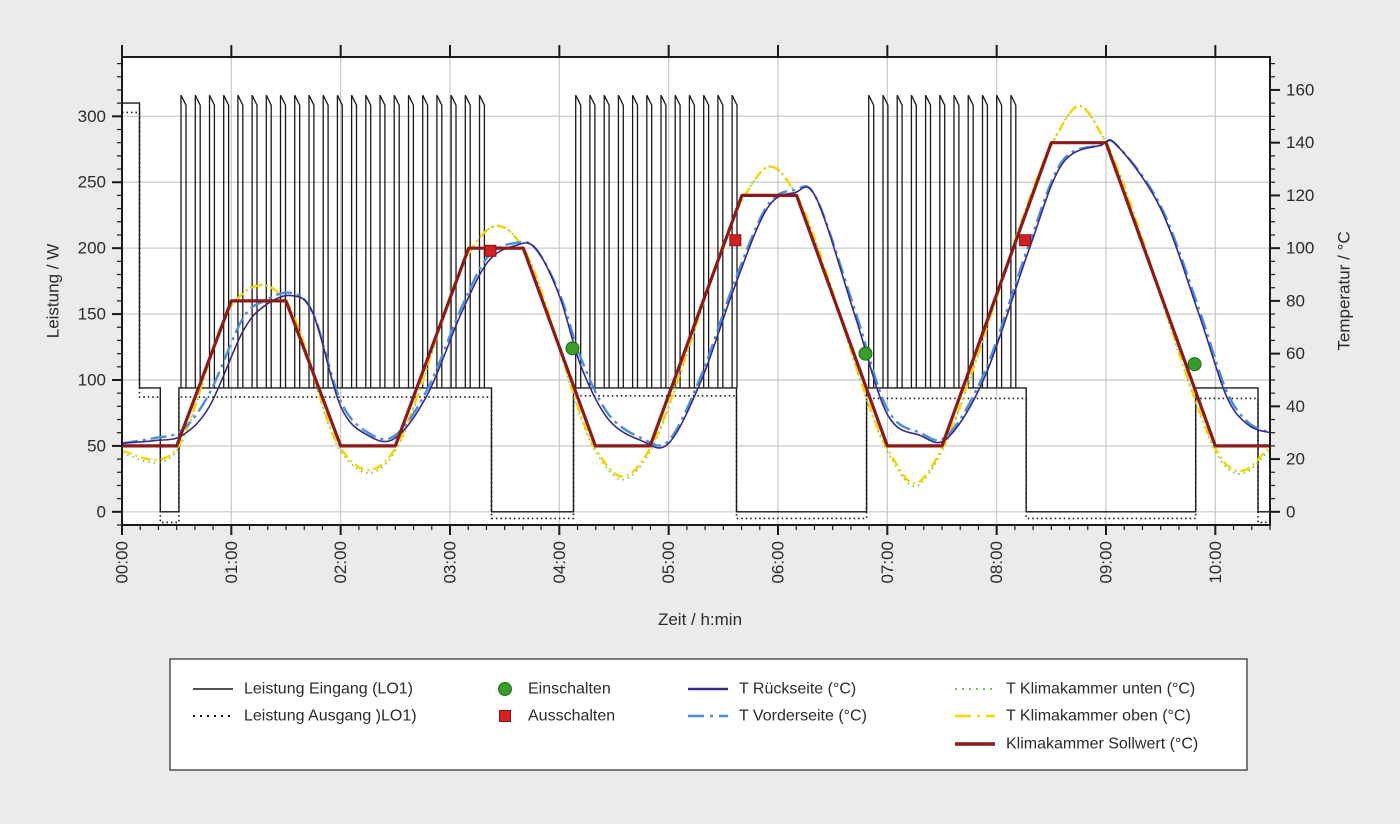 This screenshot has height=824, width=1400. Describe the element at coordinates (450, 562) in the screenshot. I see `x-tick-label: 03:00` at that location.